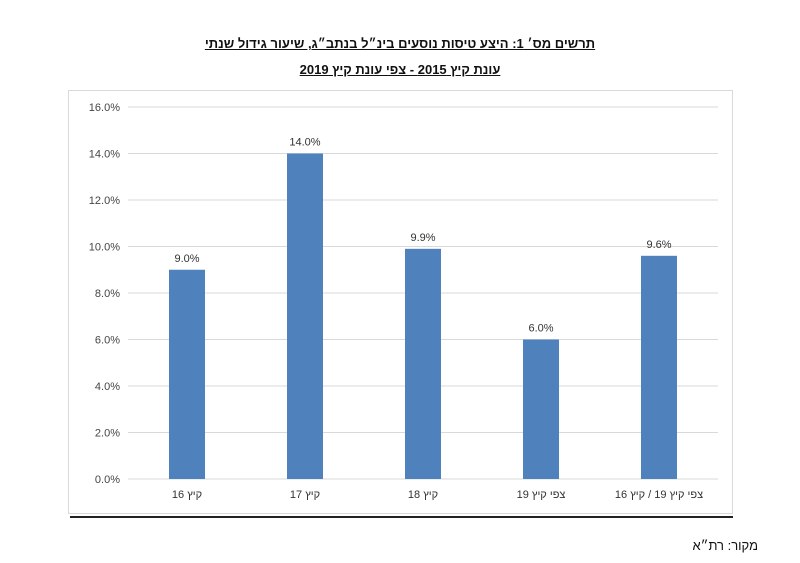  I want to click on data-label: 14.0%, so click(304, 143).